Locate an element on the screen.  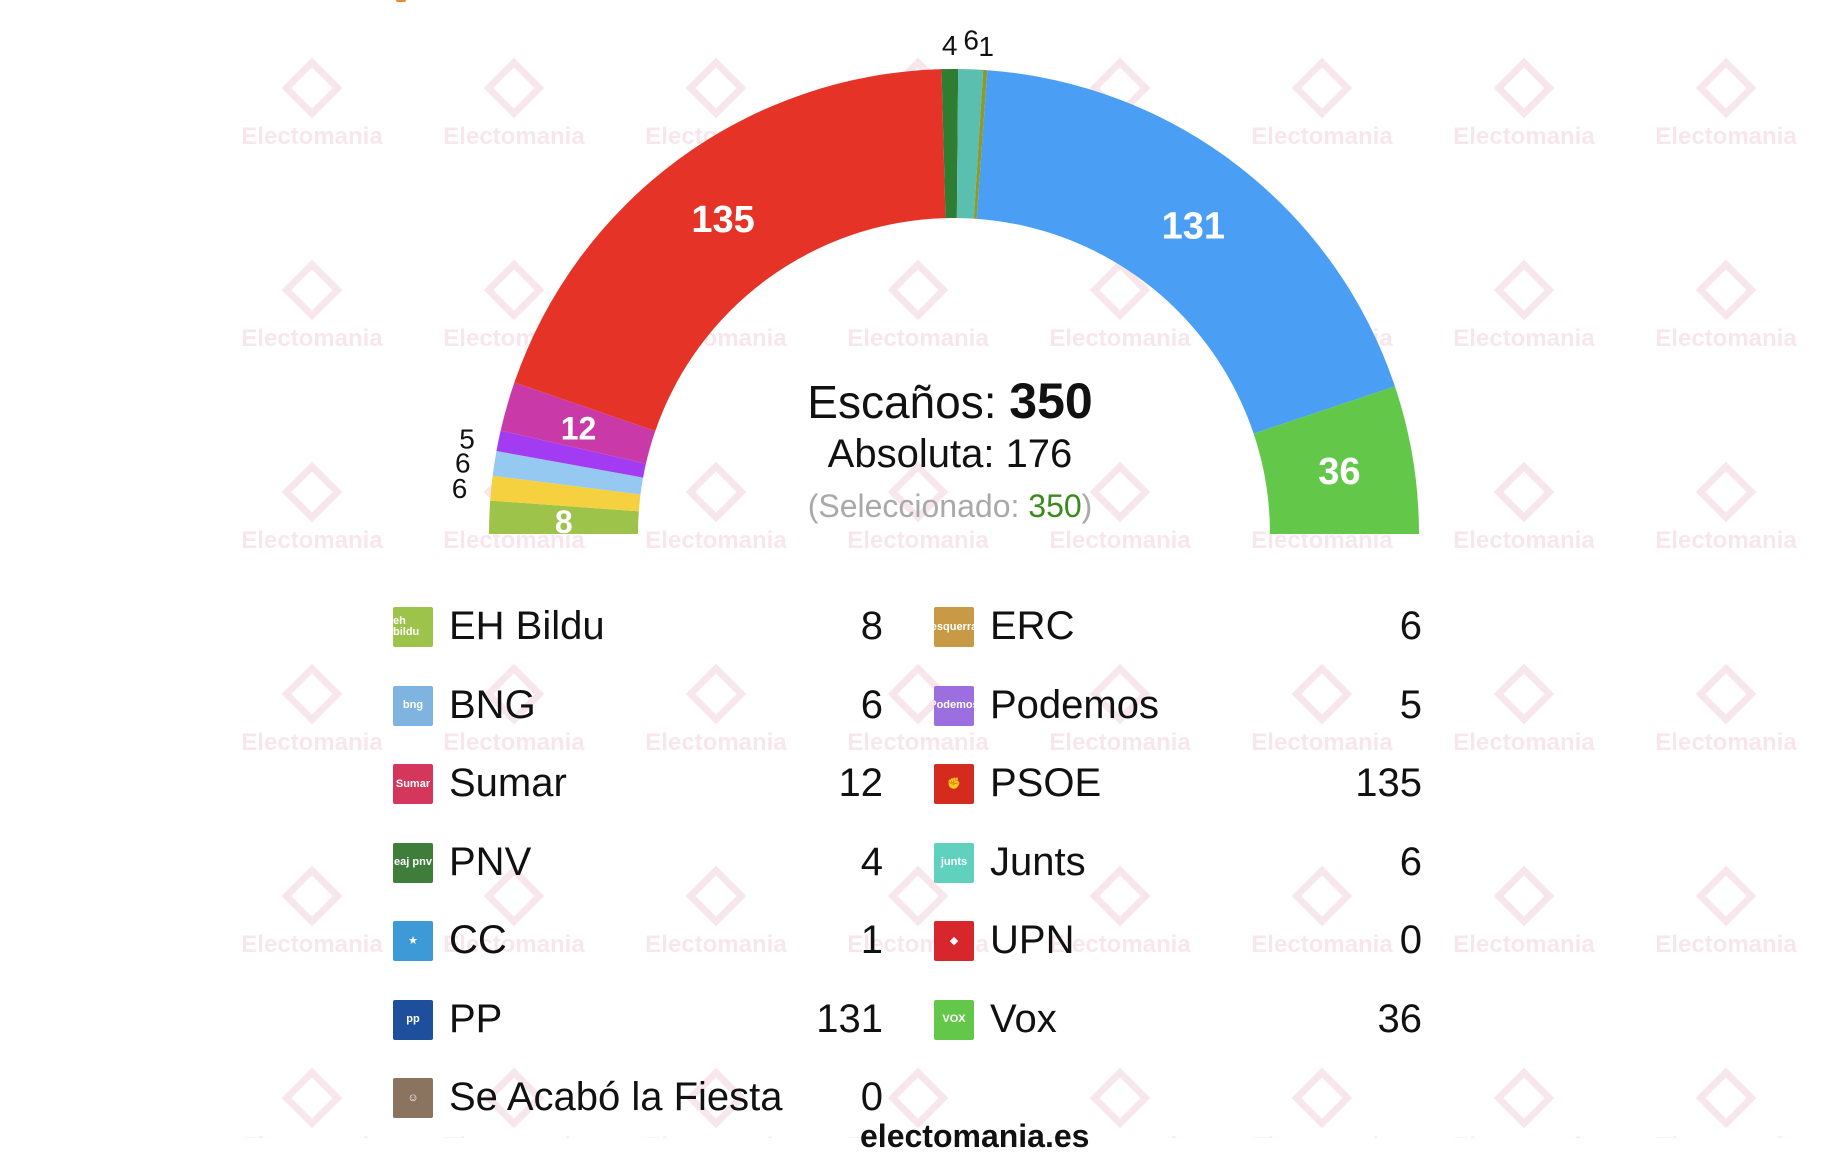
arc-label-pp: 131 is located at coordinates (1193, 226).